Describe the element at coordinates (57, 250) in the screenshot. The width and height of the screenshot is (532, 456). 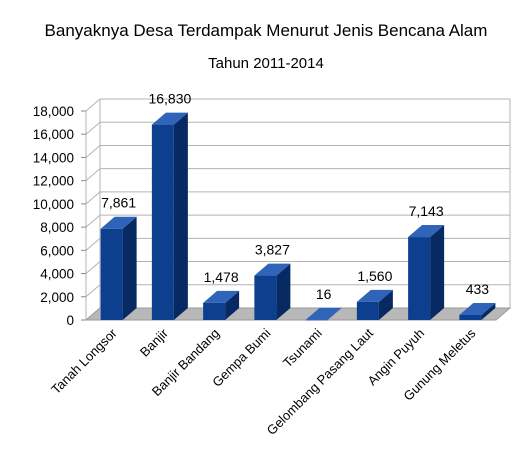
I see `y-tick-label: 6,000` at that location.